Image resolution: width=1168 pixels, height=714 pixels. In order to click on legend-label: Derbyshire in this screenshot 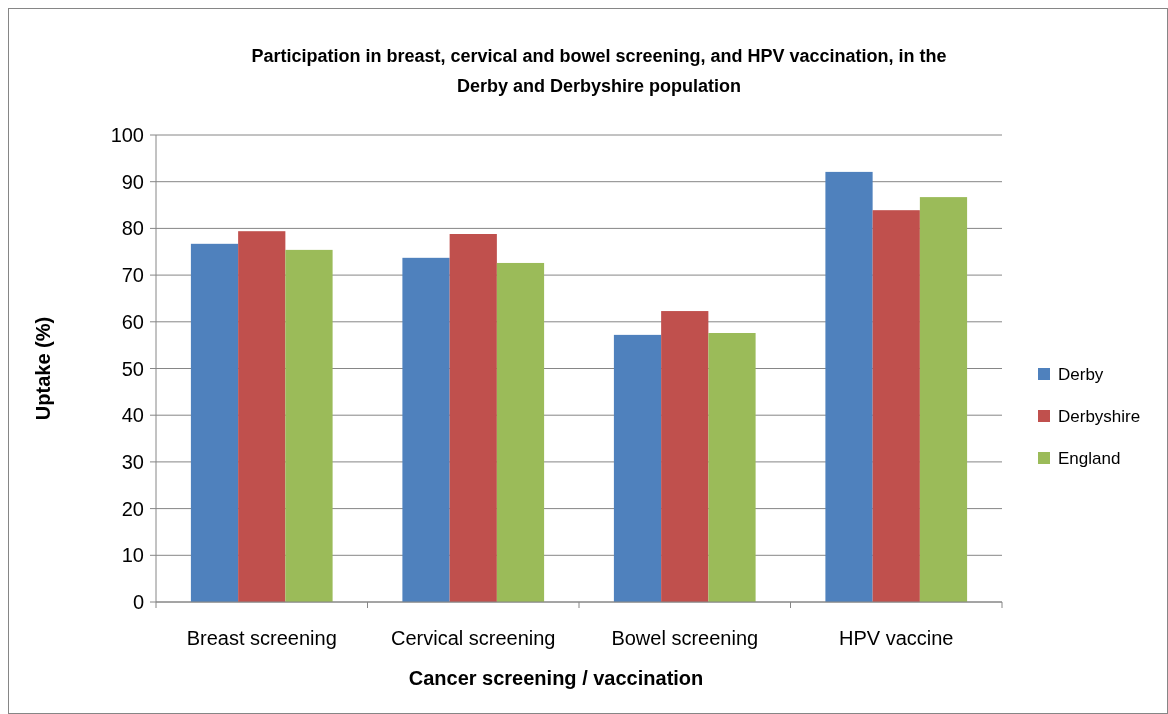, I will do `click(1099, 416)`.